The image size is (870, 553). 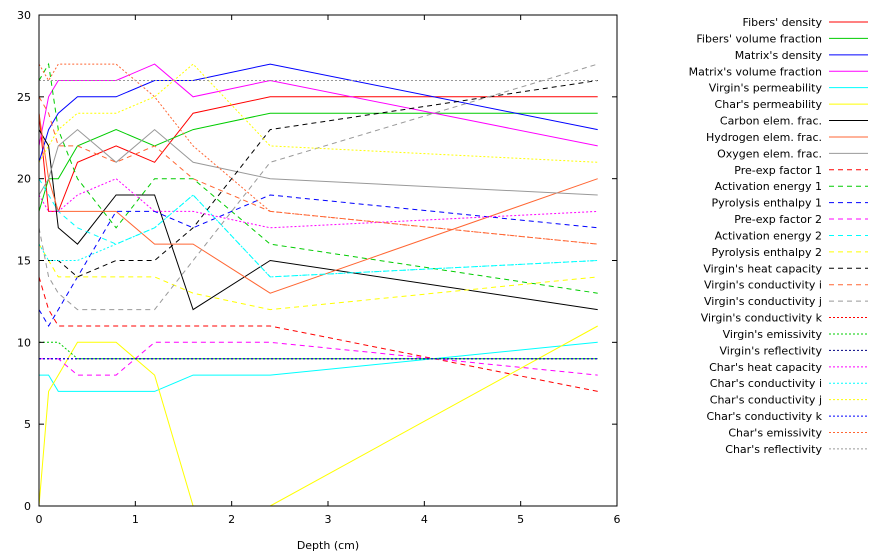 What do you see at coordinates (783, 22) in the screenshot?
I see `legend-label: Fibers' density` at bounding box center [783, 22].